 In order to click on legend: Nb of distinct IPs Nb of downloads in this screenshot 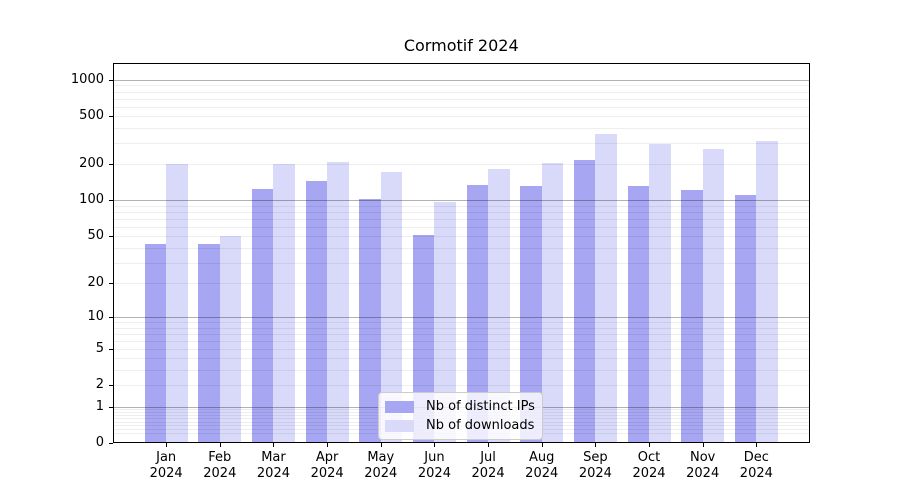, I will do `click(460, 416)`.